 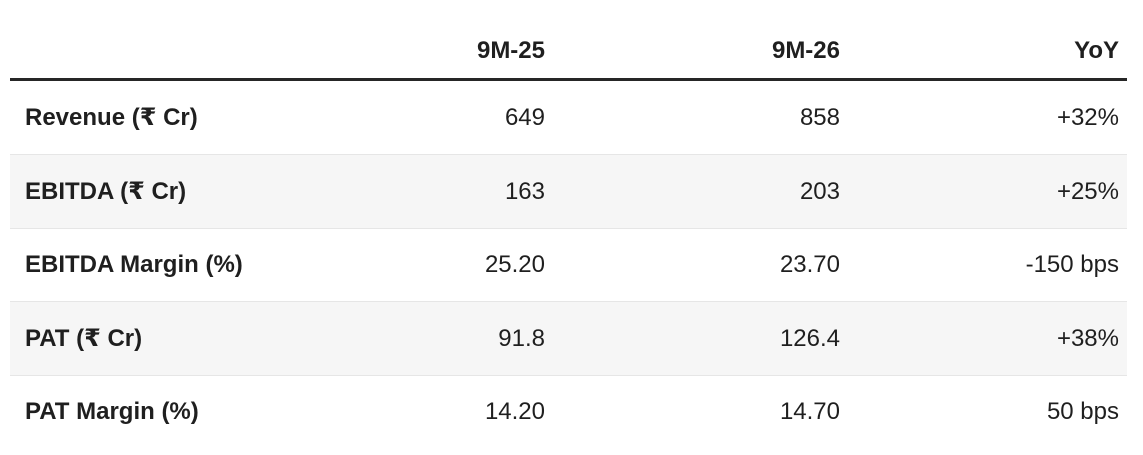 What do you see at coordinates (1087, 338) in the screenshot?
I see `cell-yoy: +38%` at bounding box center [1087, 338].